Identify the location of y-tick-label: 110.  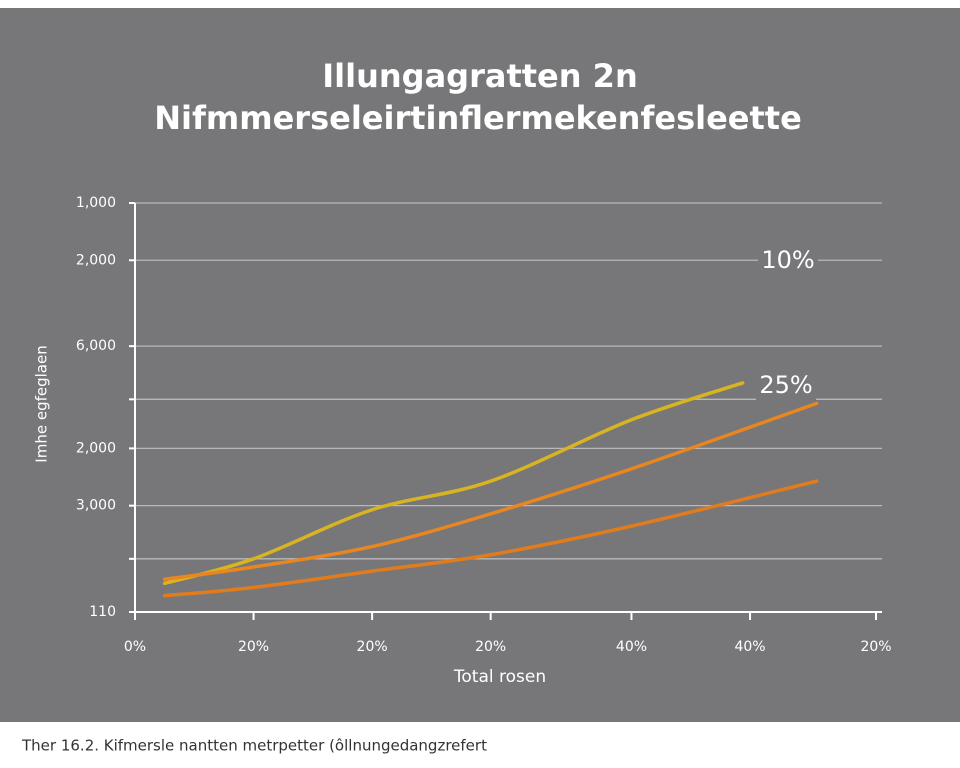
(102, 612).